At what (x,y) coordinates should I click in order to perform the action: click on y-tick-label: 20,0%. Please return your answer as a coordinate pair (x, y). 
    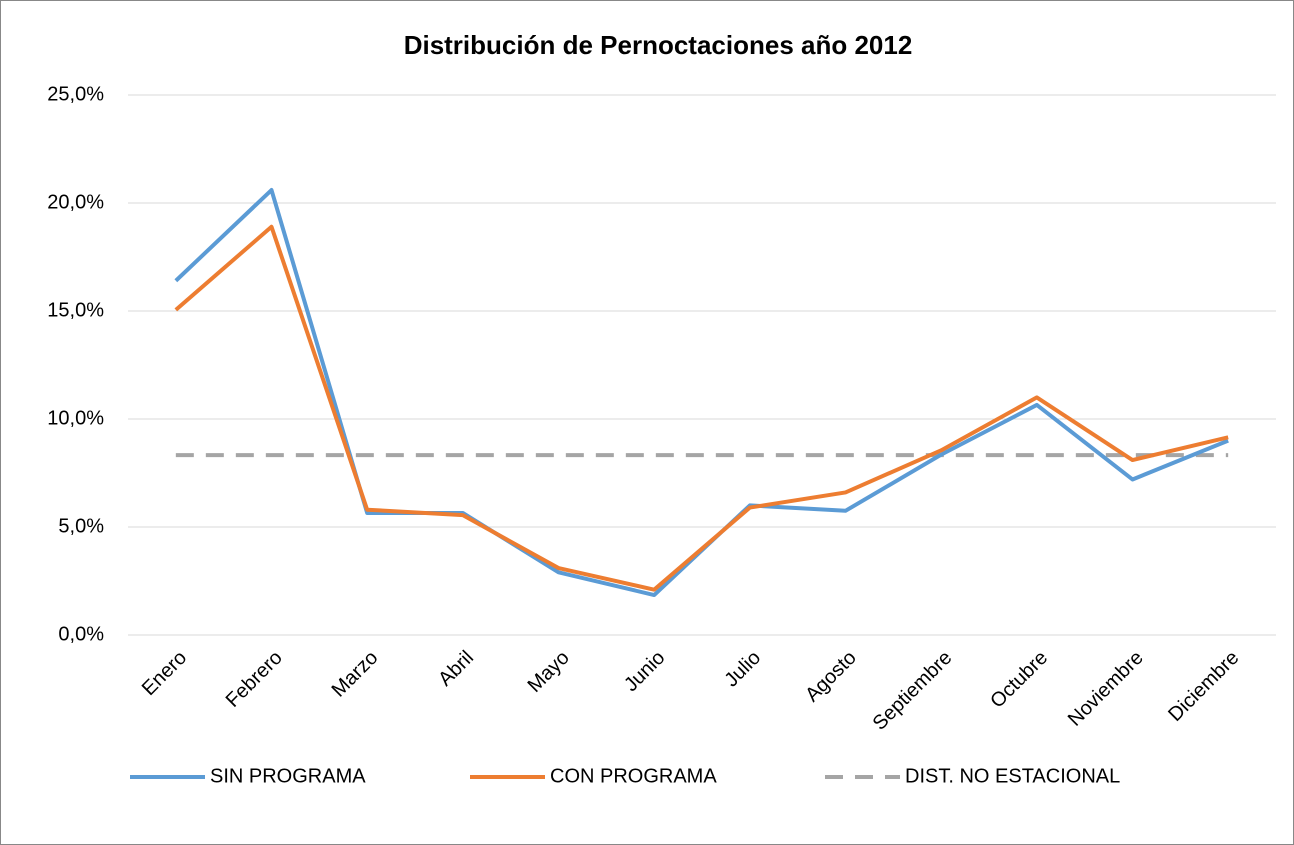
    Looking at the image, I should click on (75, 202).